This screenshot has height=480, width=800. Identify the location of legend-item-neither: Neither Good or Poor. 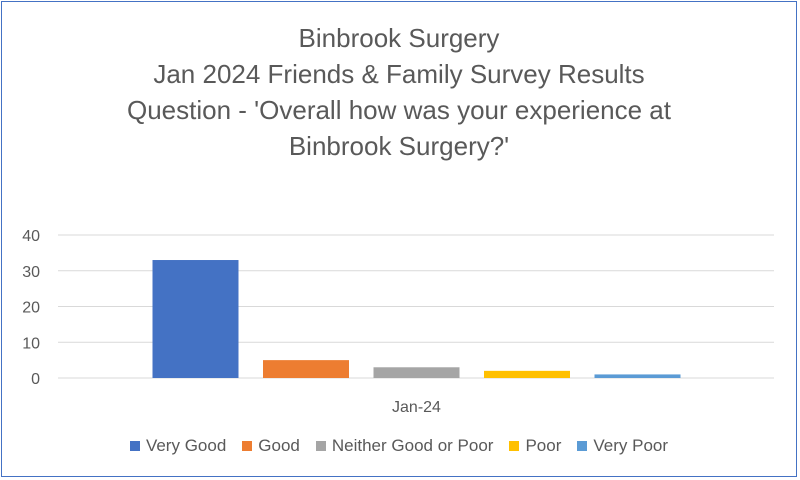
(404, 446).